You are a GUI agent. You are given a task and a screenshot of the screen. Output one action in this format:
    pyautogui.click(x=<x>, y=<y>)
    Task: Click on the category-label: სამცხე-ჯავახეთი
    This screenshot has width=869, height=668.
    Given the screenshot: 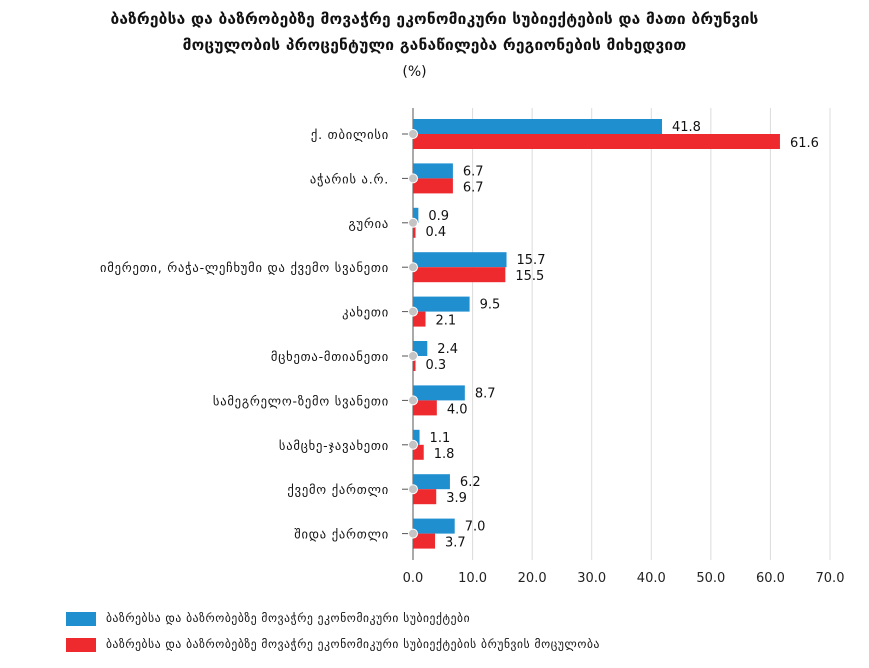 What is the action you would take?
    pyautogui.click(x=334, y=445)
    